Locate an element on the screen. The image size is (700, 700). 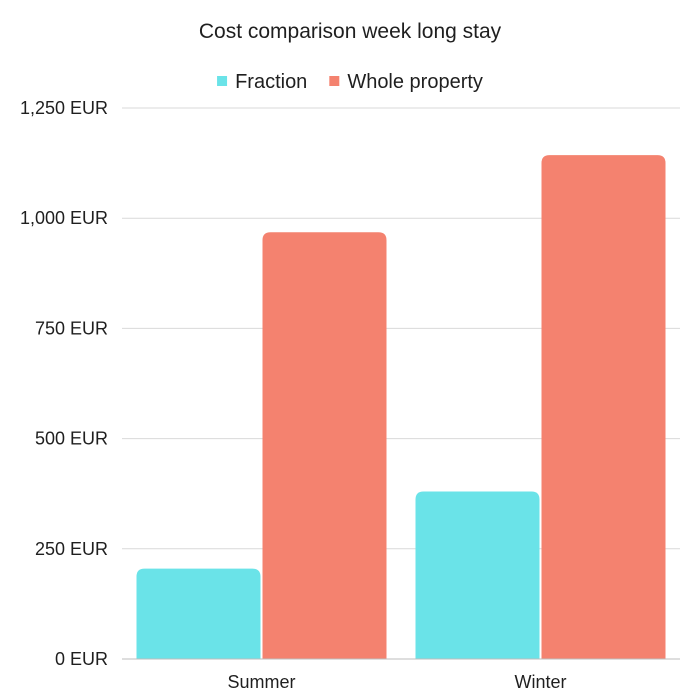
y-tick-label: 1,250 EUR is located at coordinates (64, 108).